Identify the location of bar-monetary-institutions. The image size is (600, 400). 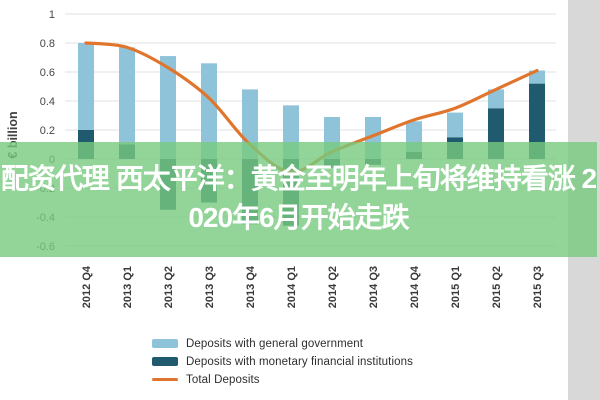
(537, 121).